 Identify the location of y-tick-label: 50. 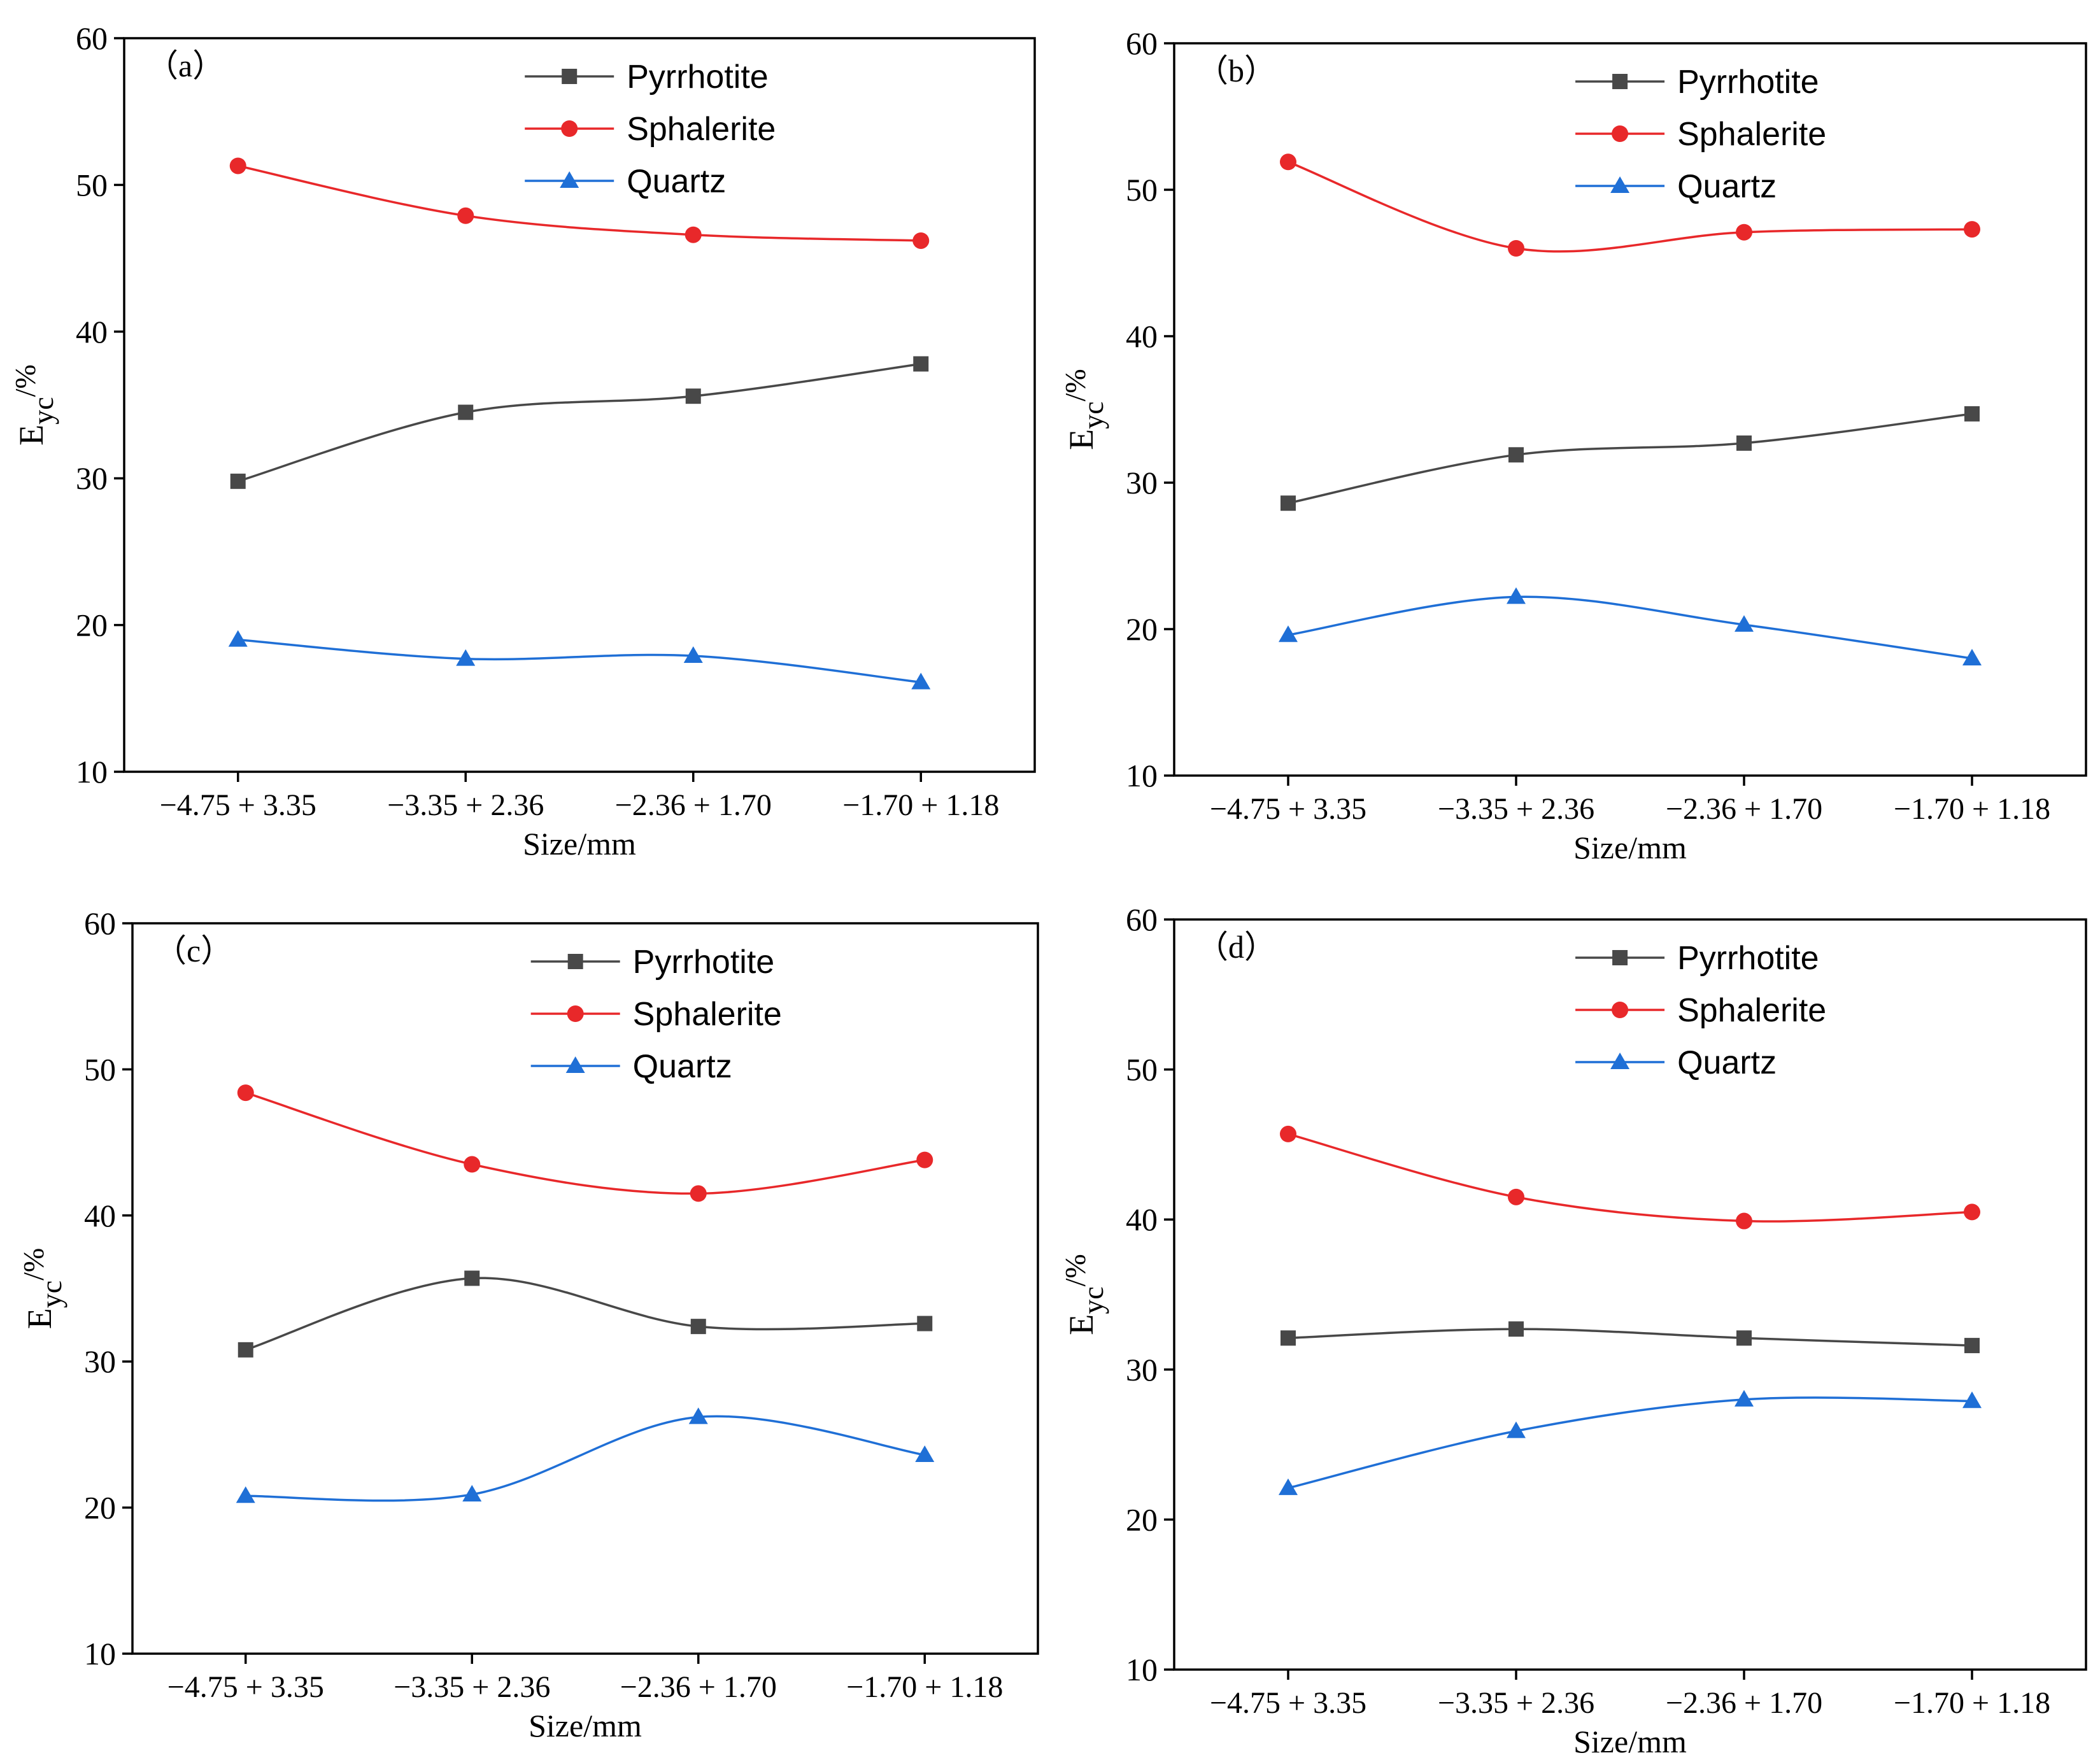
(92, 184).